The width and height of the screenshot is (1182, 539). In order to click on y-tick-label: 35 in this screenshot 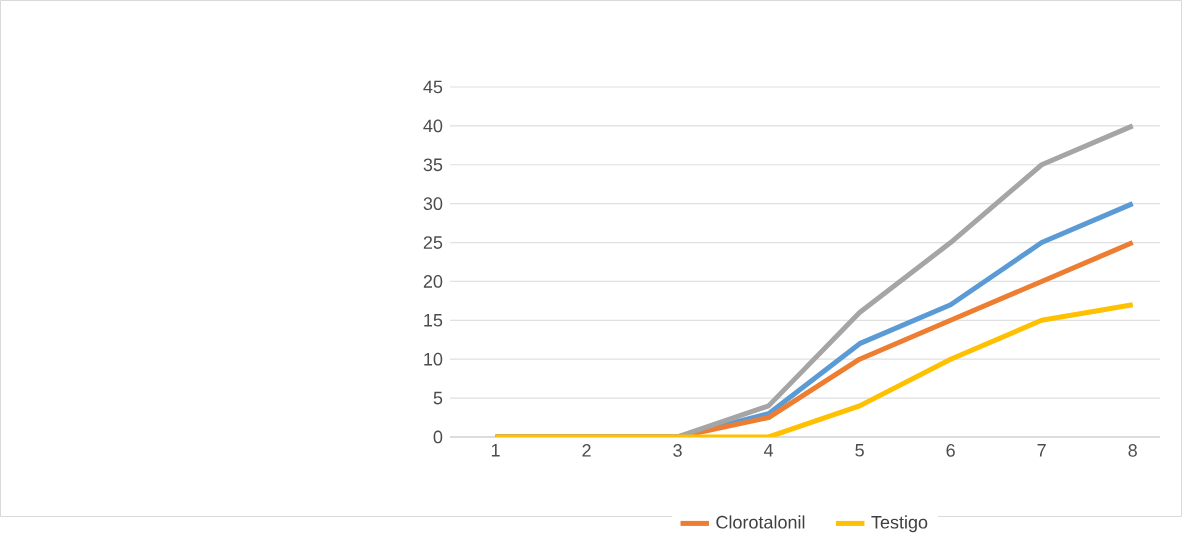, I will do `click(433, 164)`.